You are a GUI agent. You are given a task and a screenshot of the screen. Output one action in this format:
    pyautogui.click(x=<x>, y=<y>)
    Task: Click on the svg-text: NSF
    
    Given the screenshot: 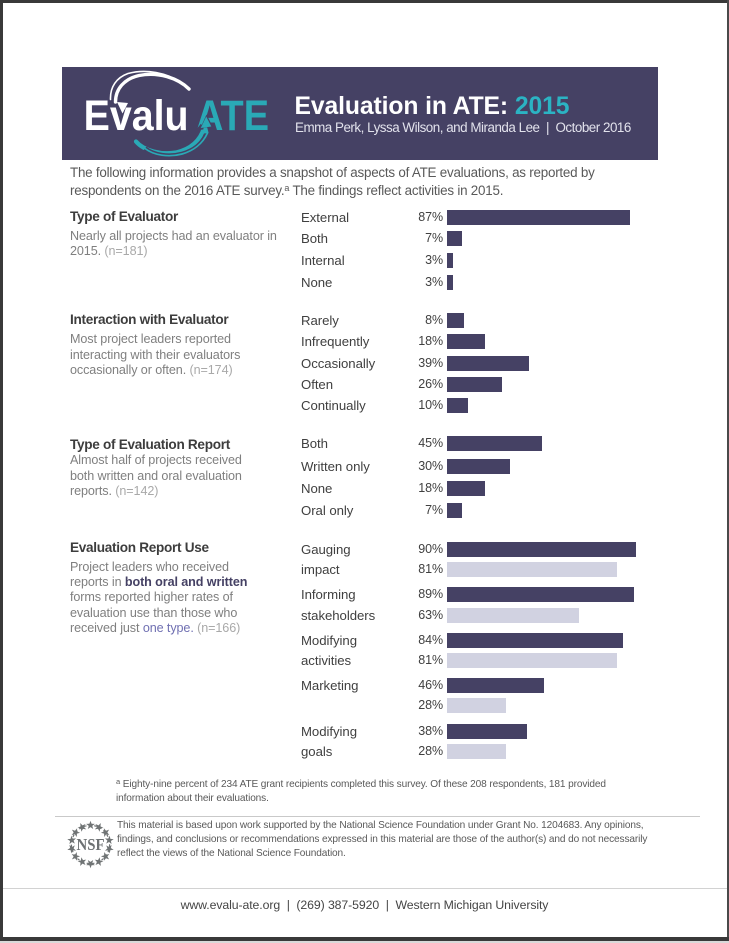 What is the action you would take?
    pyautogui.click(x=91, y=844)
    